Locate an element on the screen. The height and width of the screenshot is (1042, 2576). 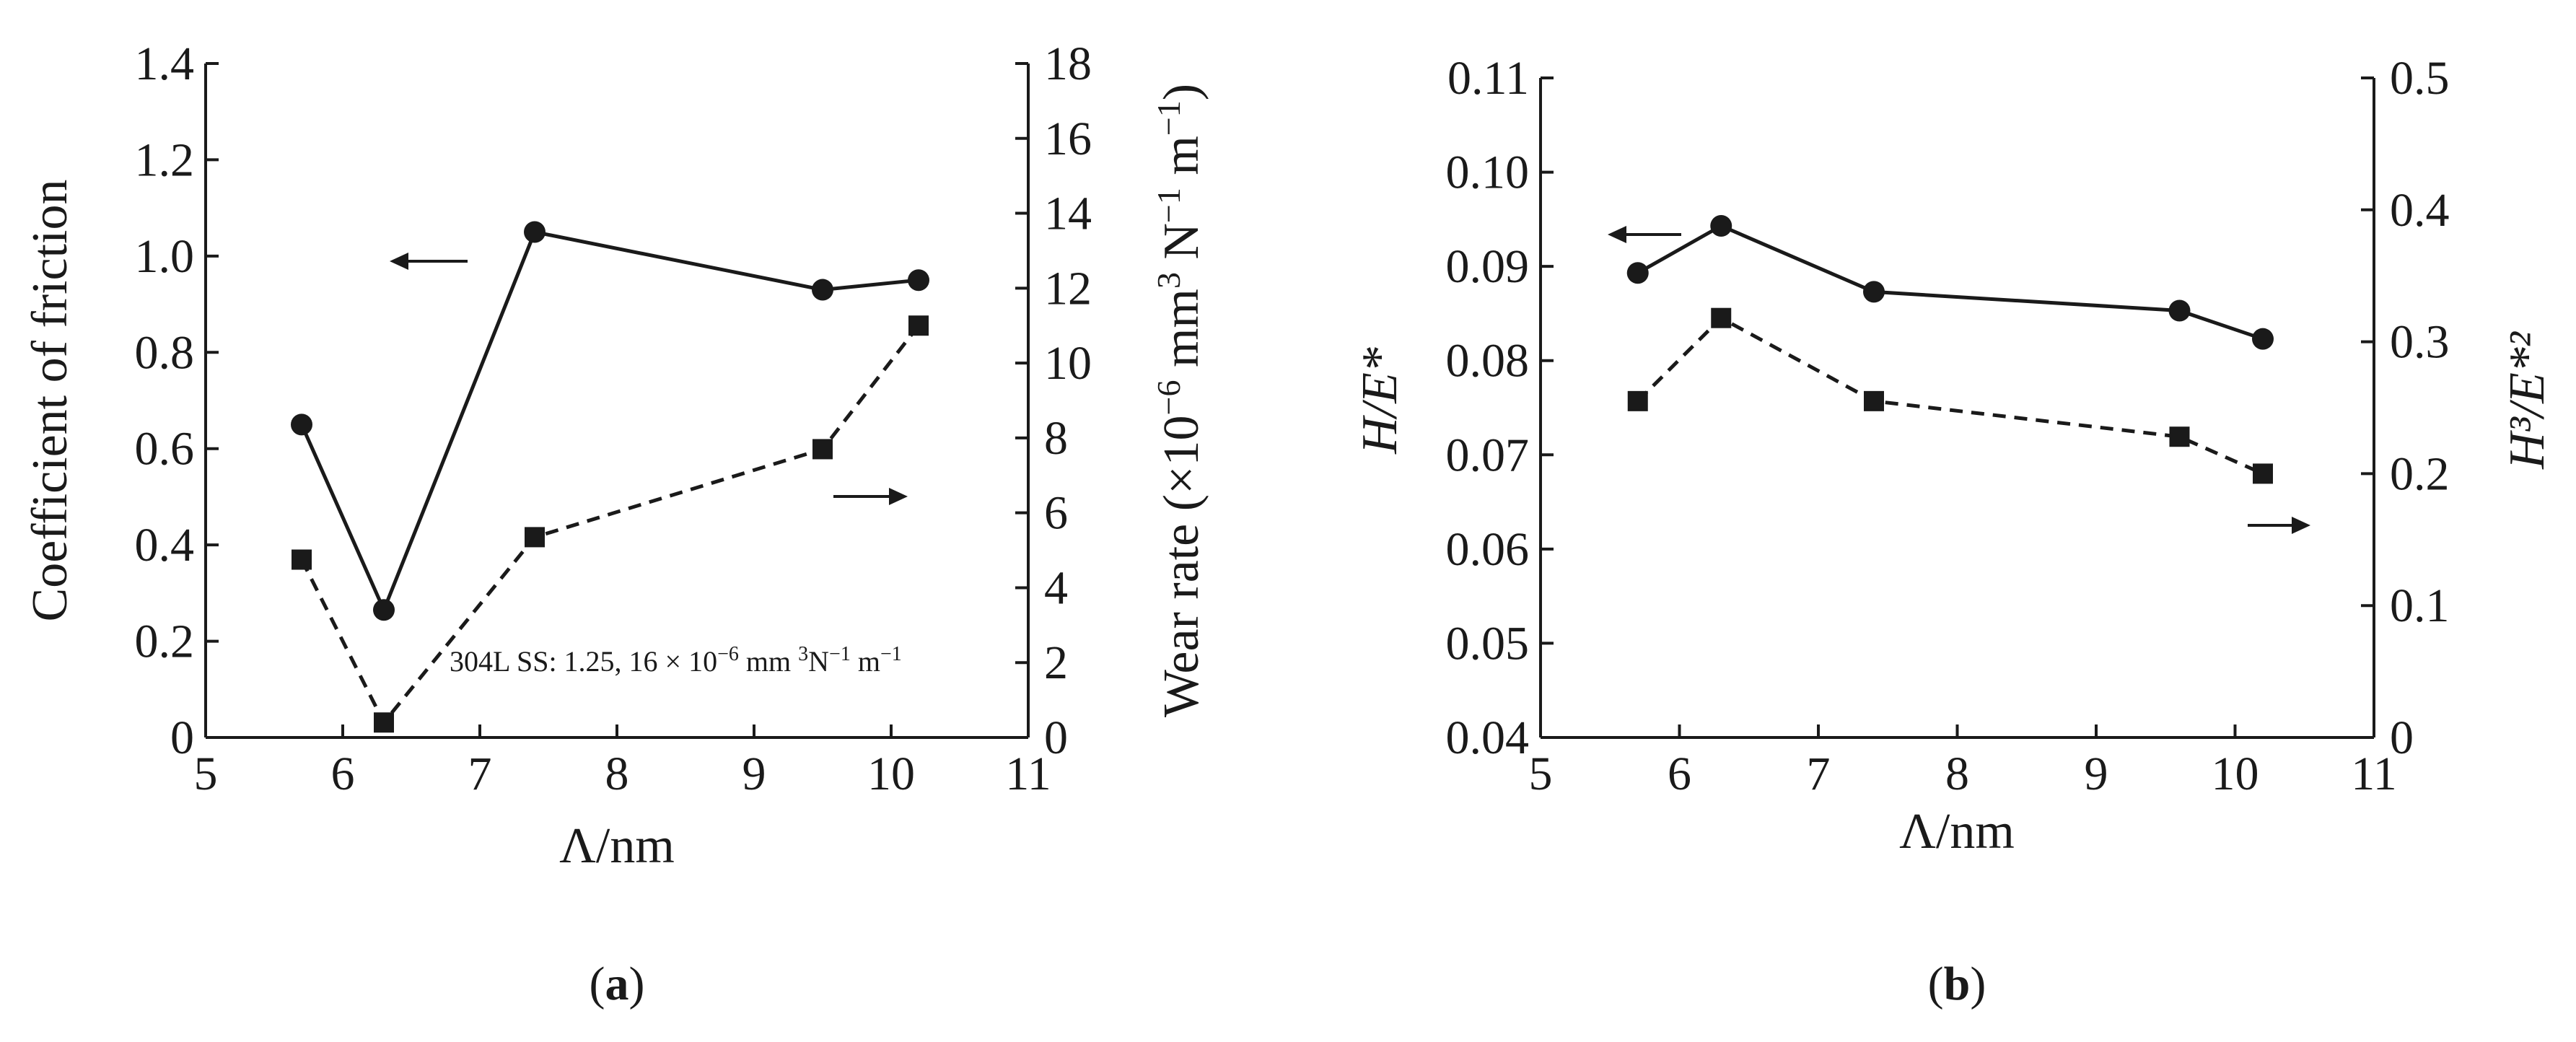
chart-b-x-tick-label: 8 is located at coordinates (1957, 774).